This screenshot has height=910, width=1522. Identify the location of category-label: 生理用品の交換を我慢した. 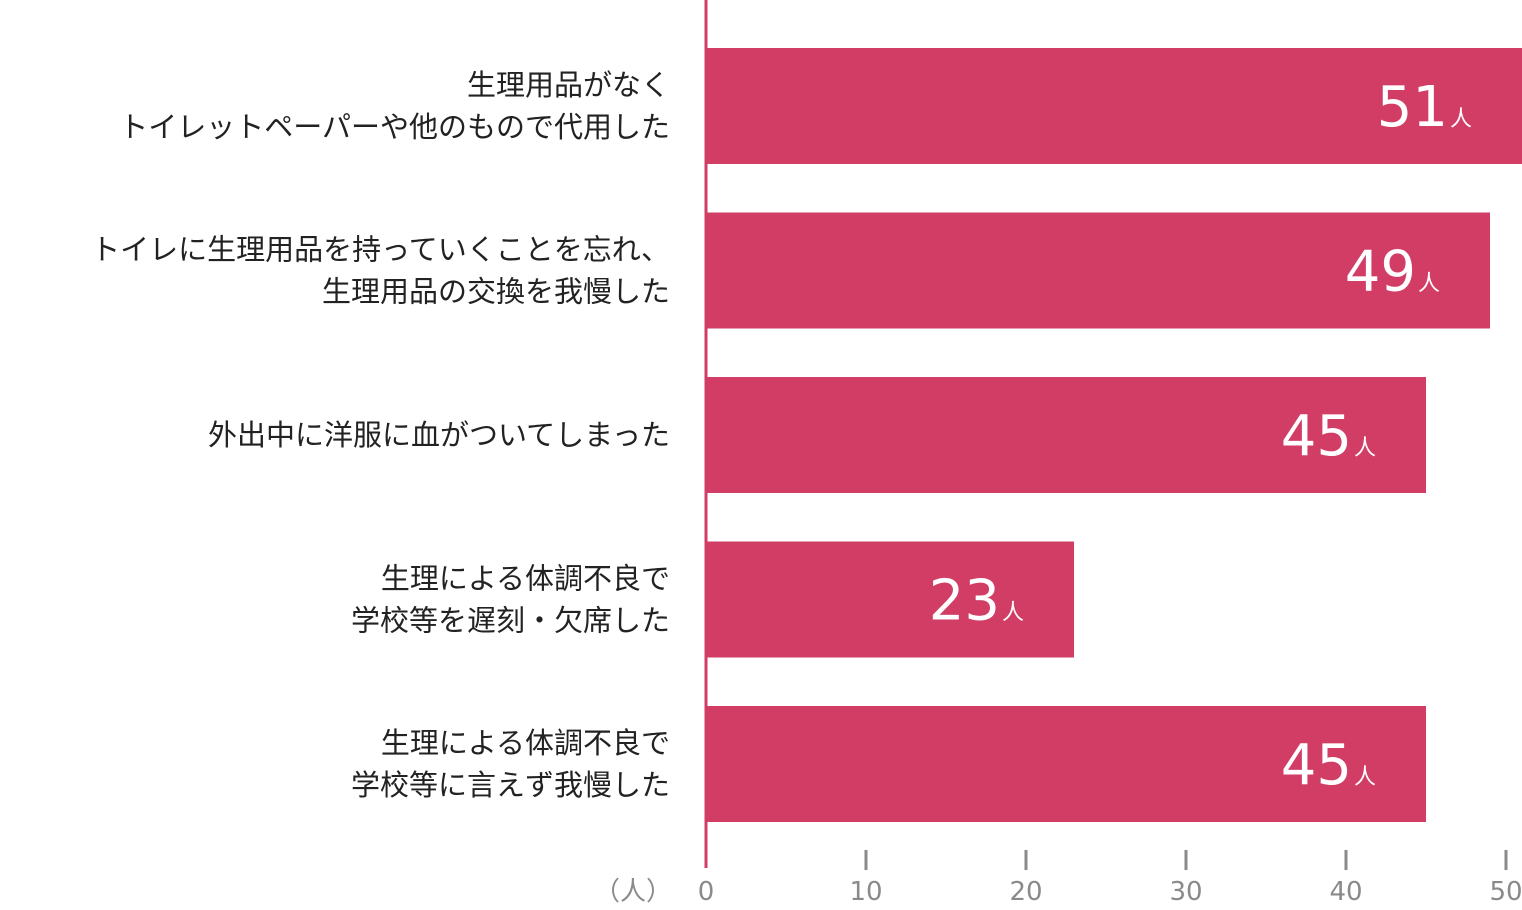
(496, 292).